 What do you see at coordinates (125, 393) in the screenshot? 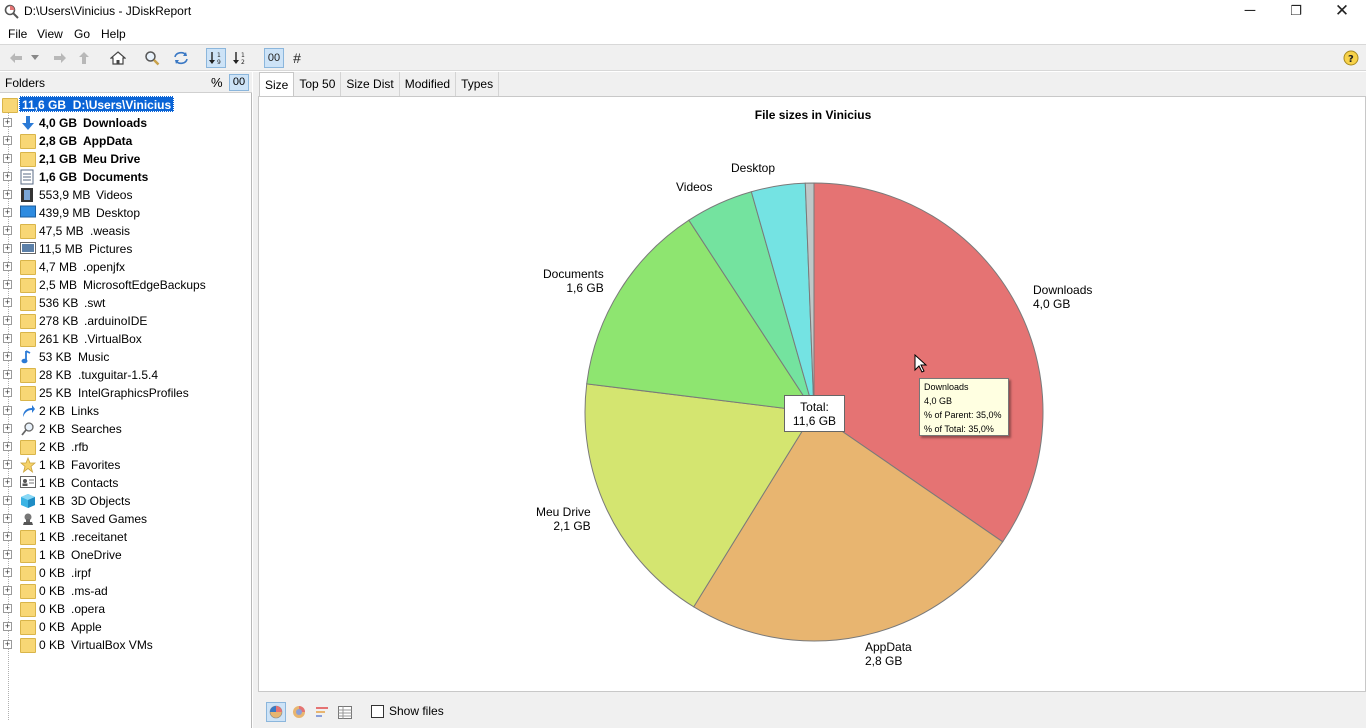
I see `tree-row: +25 KB IntelGraphicsProfiles` at bounding box center [125, 393].